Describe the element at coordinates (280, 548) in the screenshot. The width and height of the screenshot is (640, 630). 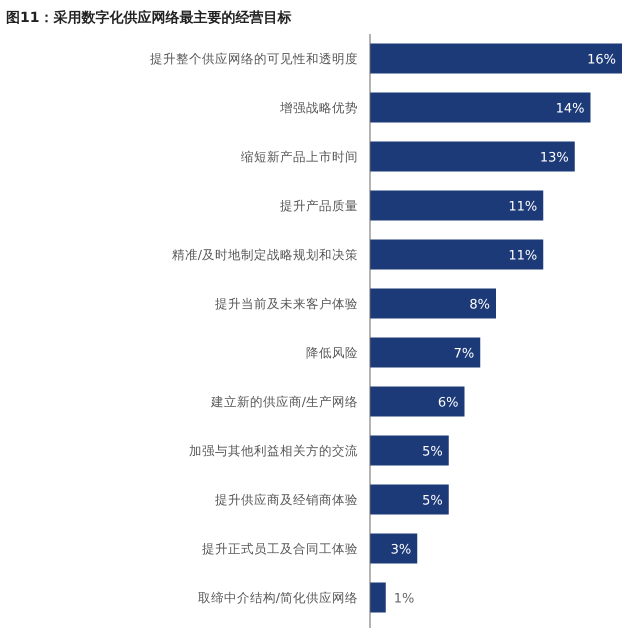
I see `y-tick-label: 提升正式员工及合同工体验` at that location.